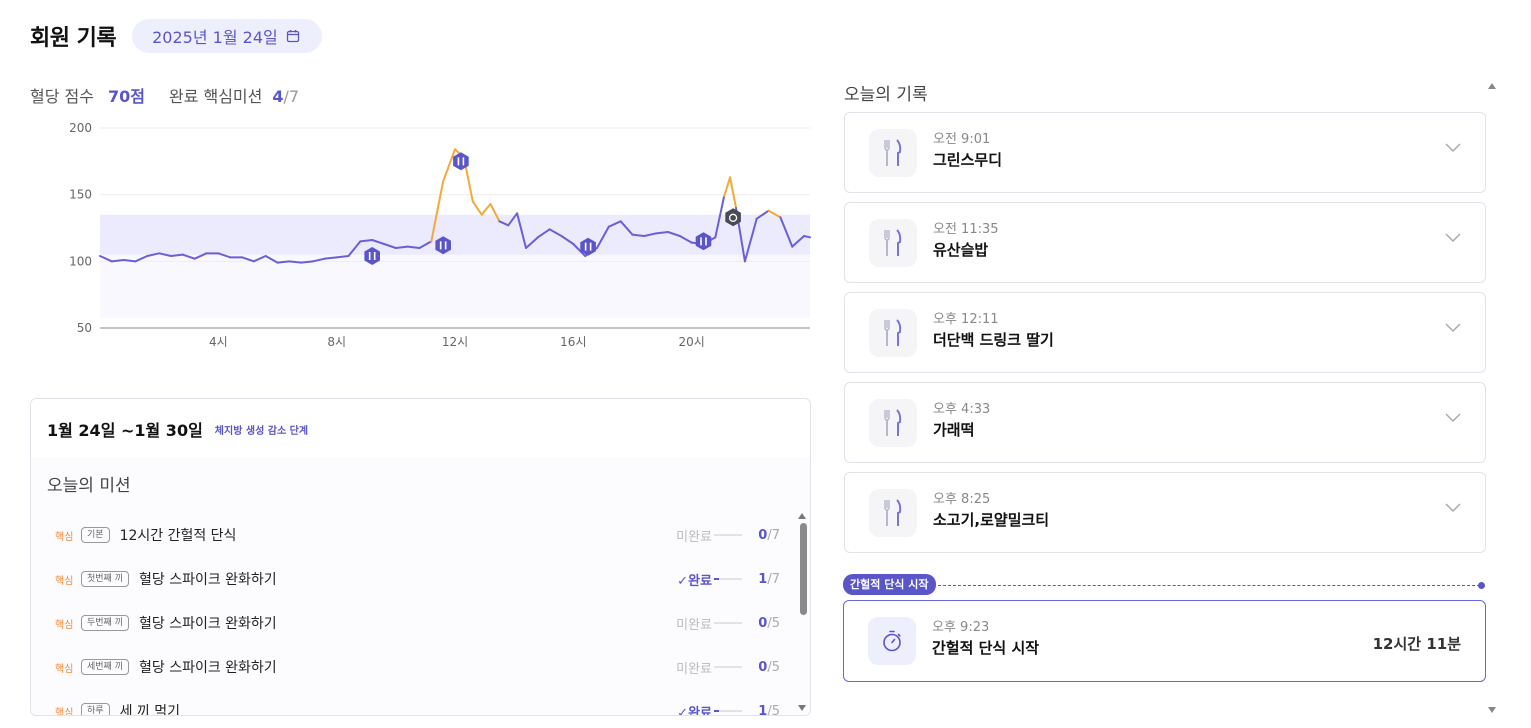  Describe the element at coordinates (1165, 242) in the screenshot. I see `meal-record-card: 오전 11:35 유산슬밥` at that location.